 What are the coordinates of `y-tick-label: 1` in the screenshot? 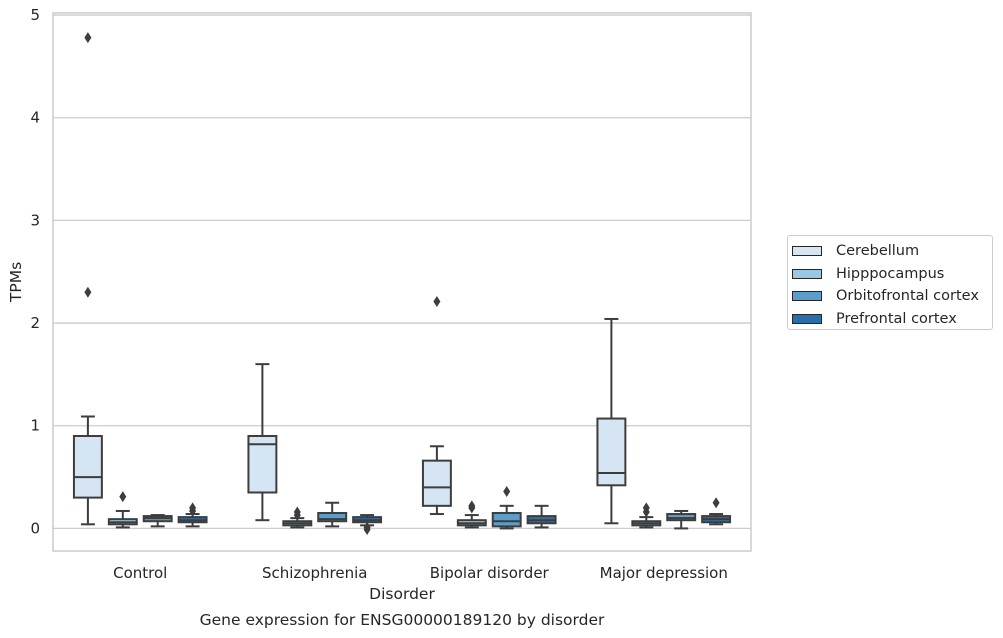 It's located at (35, 426).